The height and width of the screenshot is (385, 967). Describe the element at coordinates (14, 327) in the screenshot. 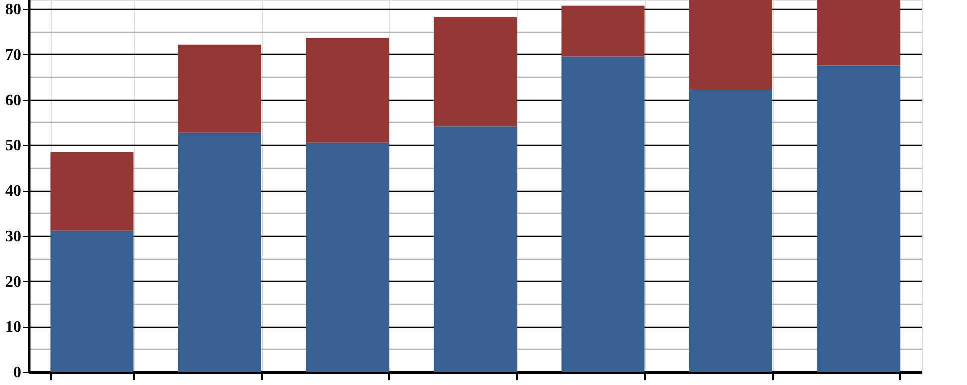

I see `y-tick-label: 10` at that location.